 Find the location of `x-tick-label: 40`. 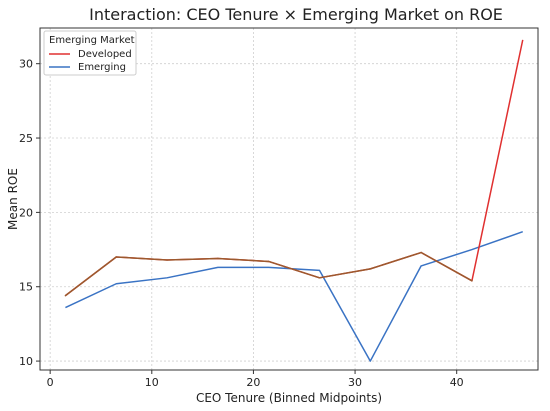

x-tick-label: 40 is located at coordinates (457, 382).